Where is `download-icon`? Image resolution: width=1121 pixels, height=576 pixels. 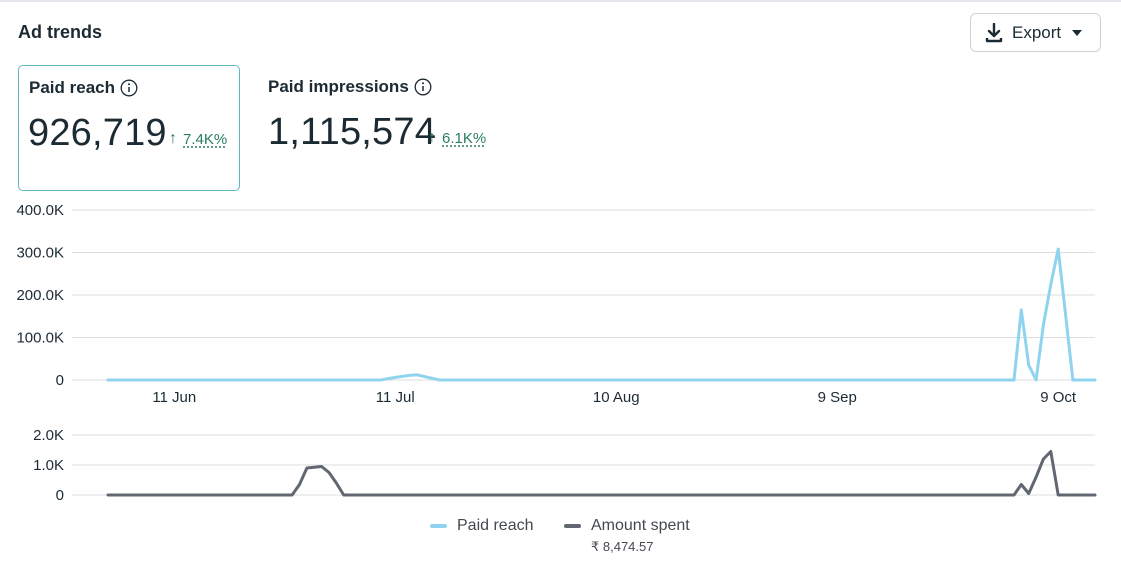 download-icon is located at coordinates (994, 32).